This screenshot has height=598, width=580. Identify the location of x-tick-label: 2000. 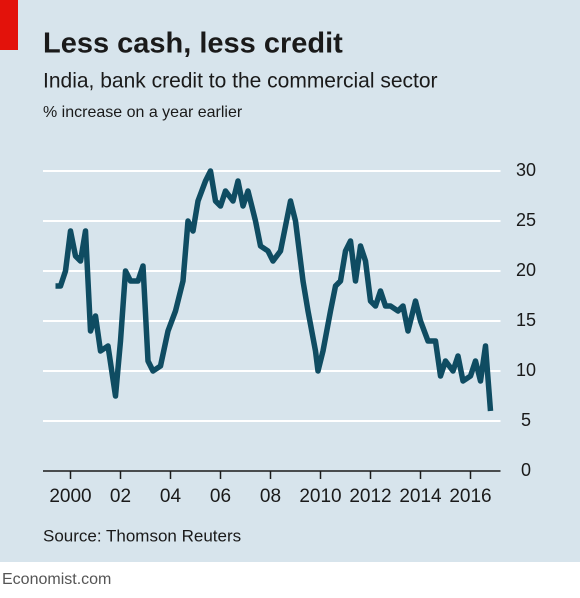
(70, 496).